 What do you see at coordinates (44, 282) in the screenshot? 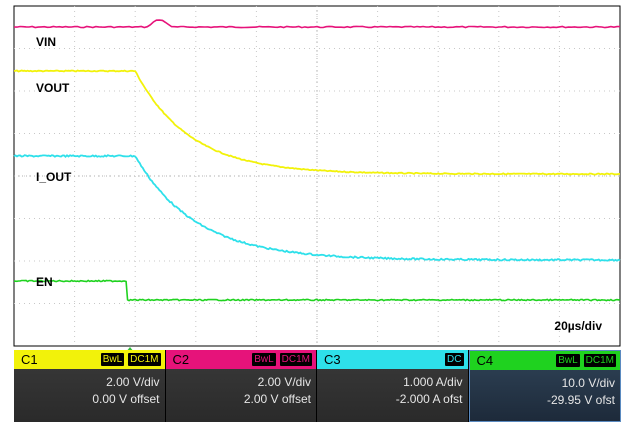
I see `trace-label-en: EN` at bounding box center [44, 282].